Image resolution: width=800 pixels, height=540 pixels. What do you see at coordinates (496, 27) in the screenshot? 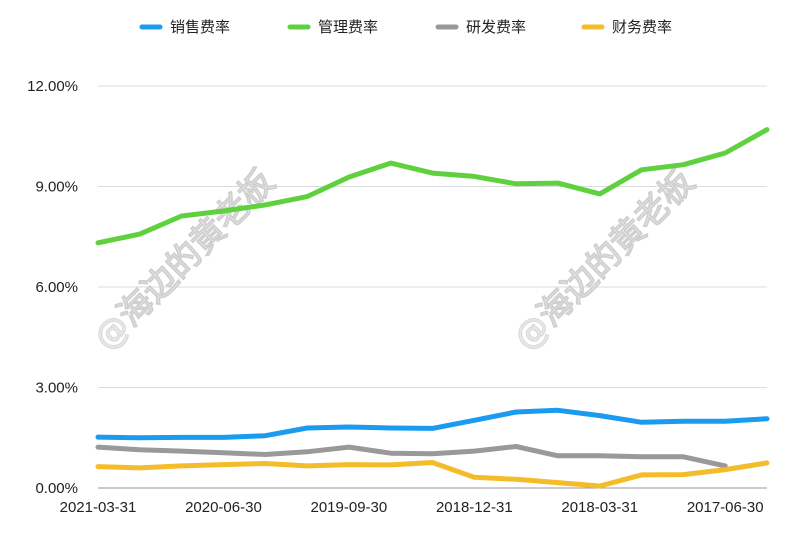
I see `legend-label: 研发费率` at bounding box center [496, 27].